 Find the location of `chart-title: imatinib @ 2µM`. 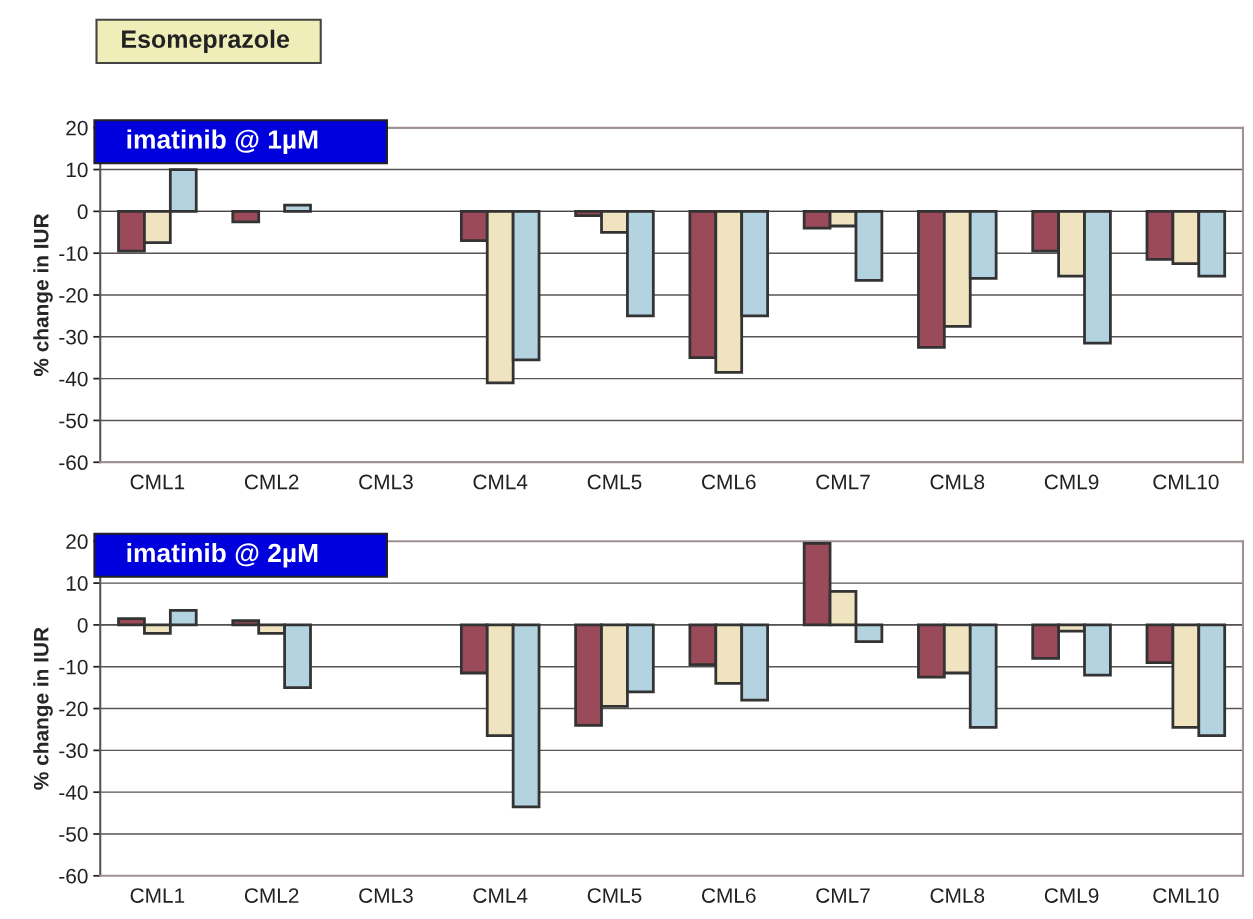

chart-title: imatinib @ 2µM is located at coordinates (222, 555).